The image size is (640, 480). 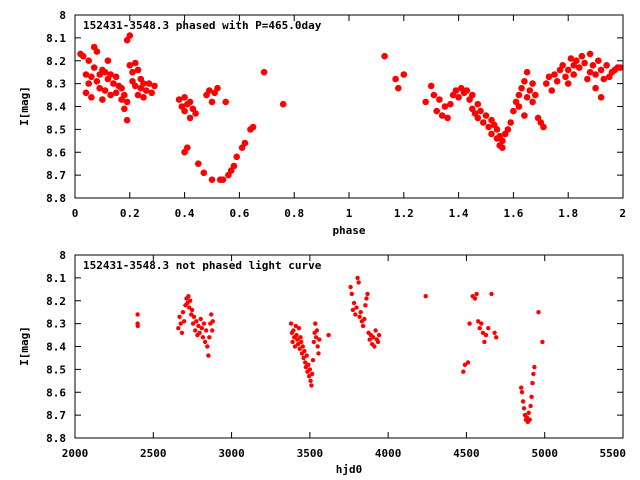 I want to click on bottom-x-tick-label: 3000, so click(x=231, y=453).